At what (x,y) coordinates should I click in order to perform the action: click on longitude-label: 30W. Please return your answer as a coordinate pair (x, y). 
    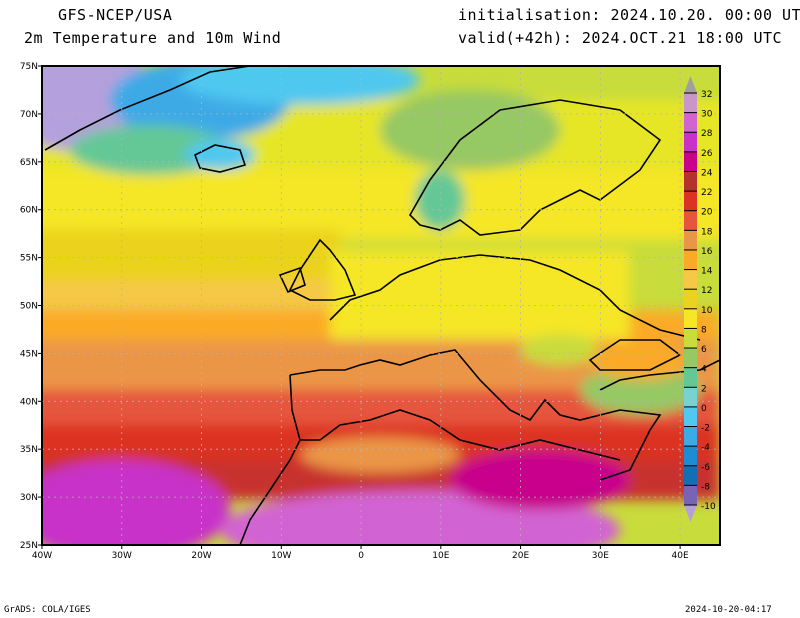
    Looking at the image, I should click on (122, 556).